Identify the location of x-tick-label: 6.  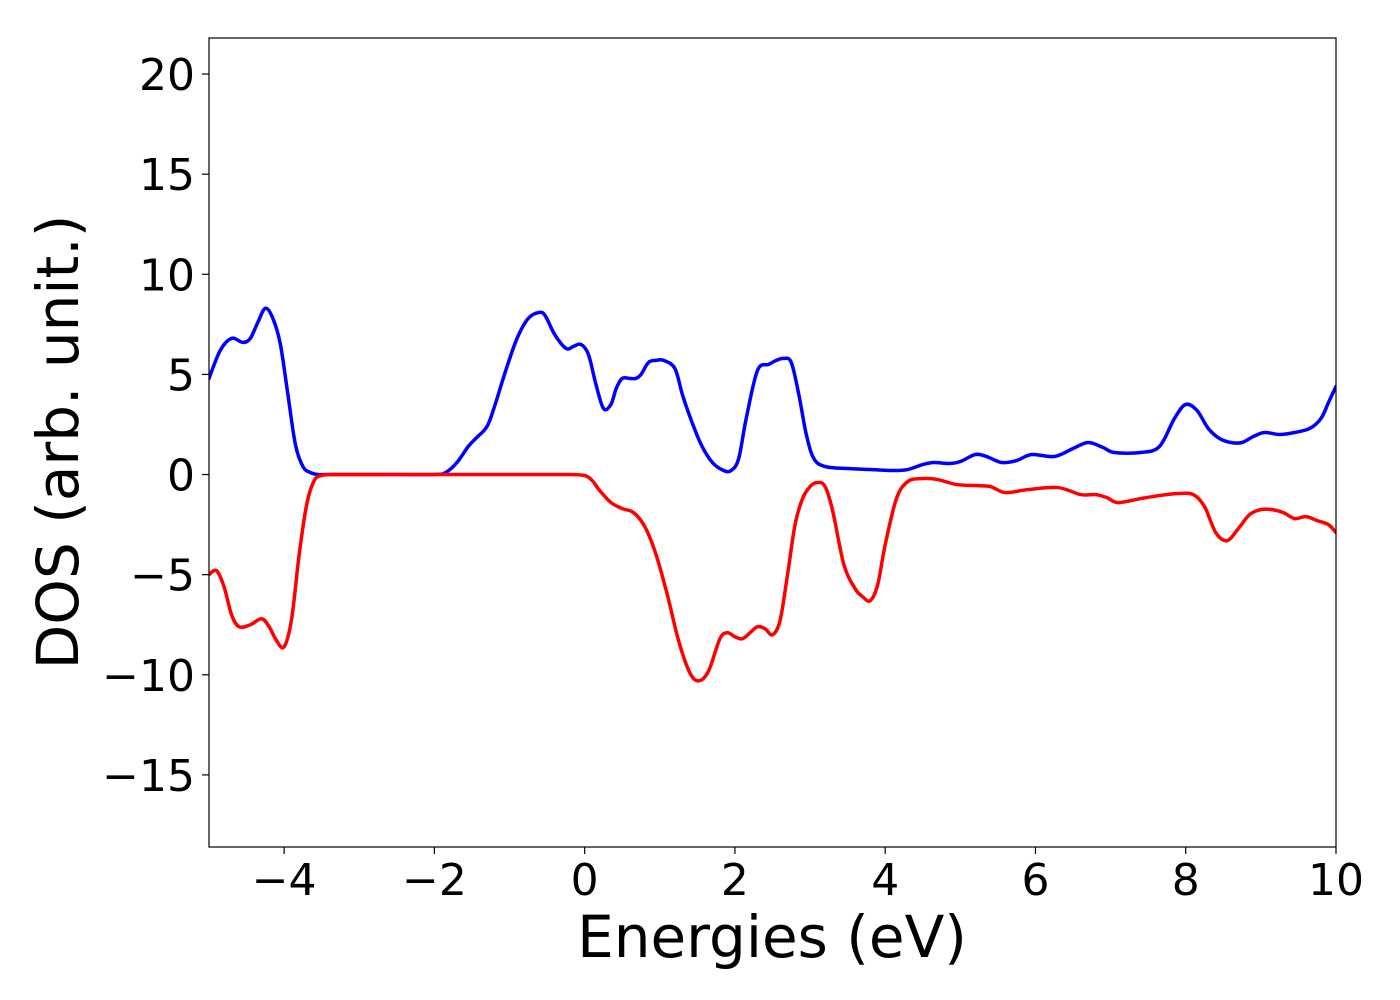
(1035, 880).